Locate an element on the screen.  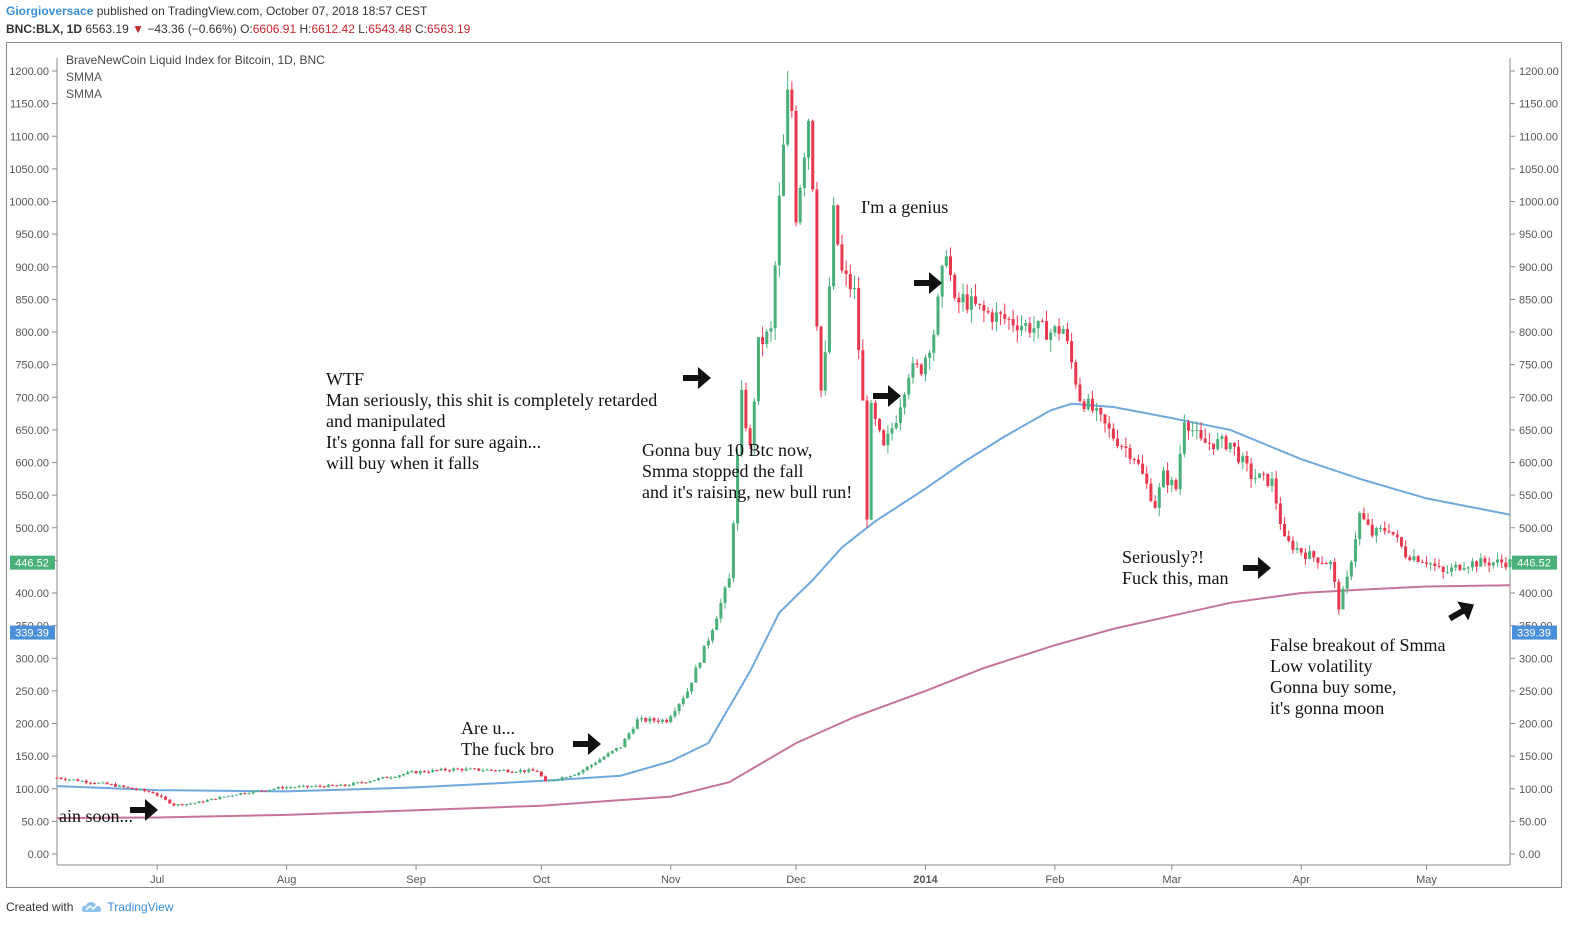
indicator-smma-2: SMMA is located at coordinates (84, 94).